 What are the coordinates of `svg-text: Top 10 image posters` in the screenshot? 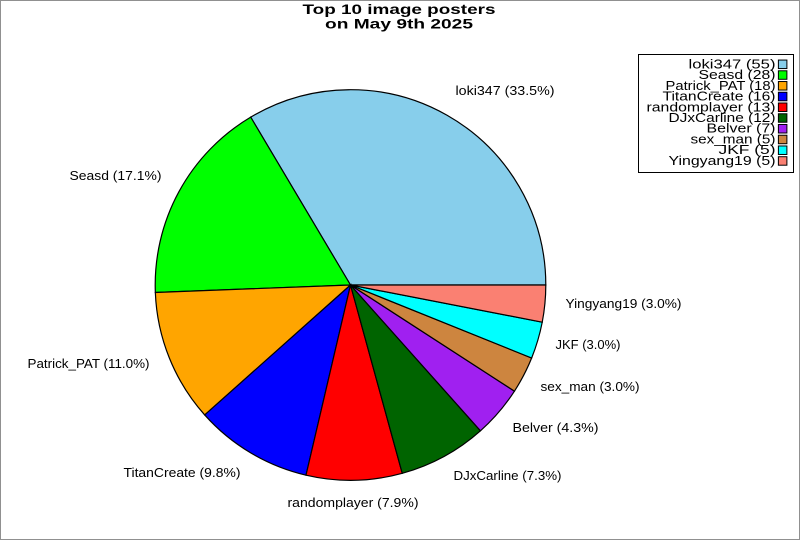 It's located at (399, 9).